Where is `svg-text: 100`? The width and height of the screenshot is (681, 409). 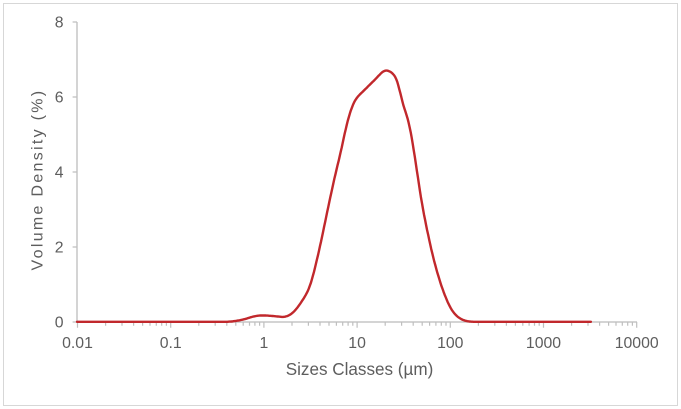 svg-text: 100 is located at coordinates (450, 343).